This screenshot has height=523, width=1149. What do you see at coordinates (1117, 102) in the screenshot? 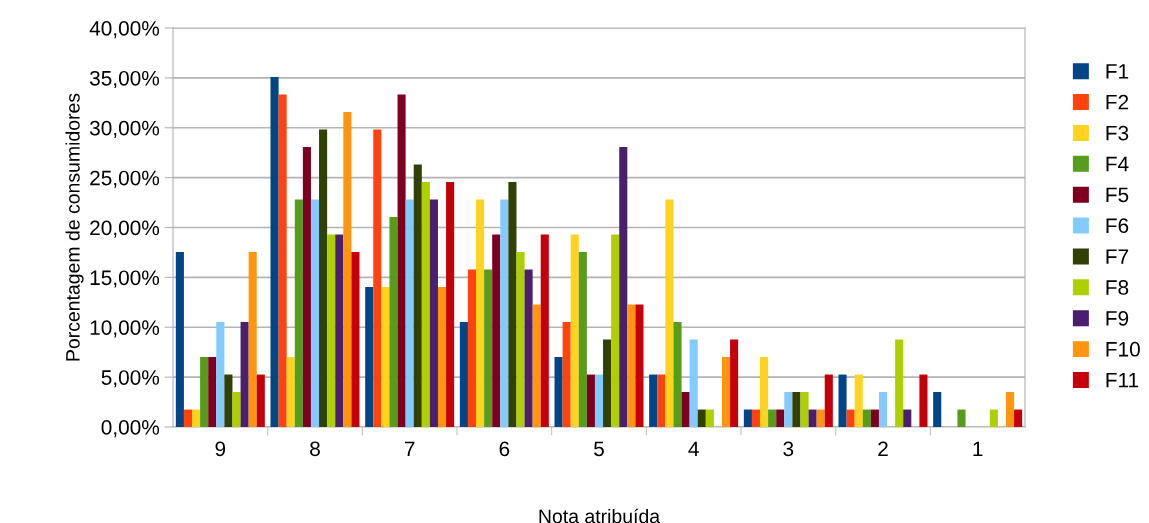
I see `legend-label: F2` at bounding box center [1117, 102].